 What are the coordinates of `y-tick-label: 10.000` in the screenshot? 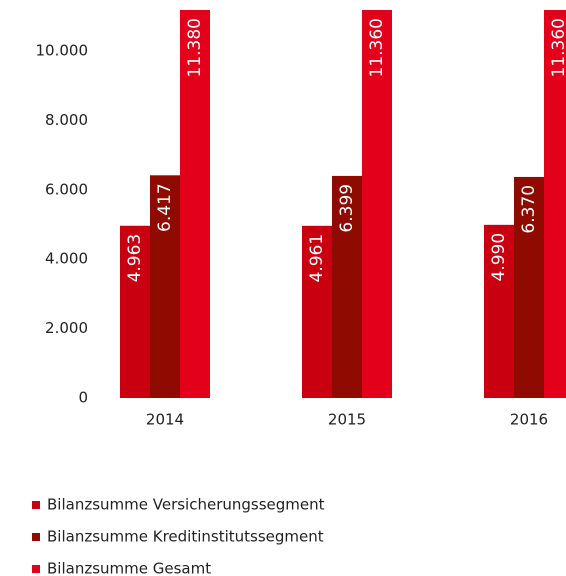 It's located at (62, 50).